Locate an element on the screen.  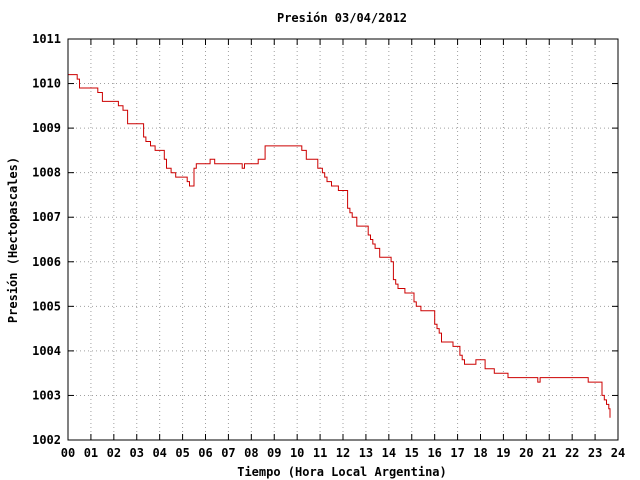
x-tick-label: 14 is located at coordinates (389, 453).